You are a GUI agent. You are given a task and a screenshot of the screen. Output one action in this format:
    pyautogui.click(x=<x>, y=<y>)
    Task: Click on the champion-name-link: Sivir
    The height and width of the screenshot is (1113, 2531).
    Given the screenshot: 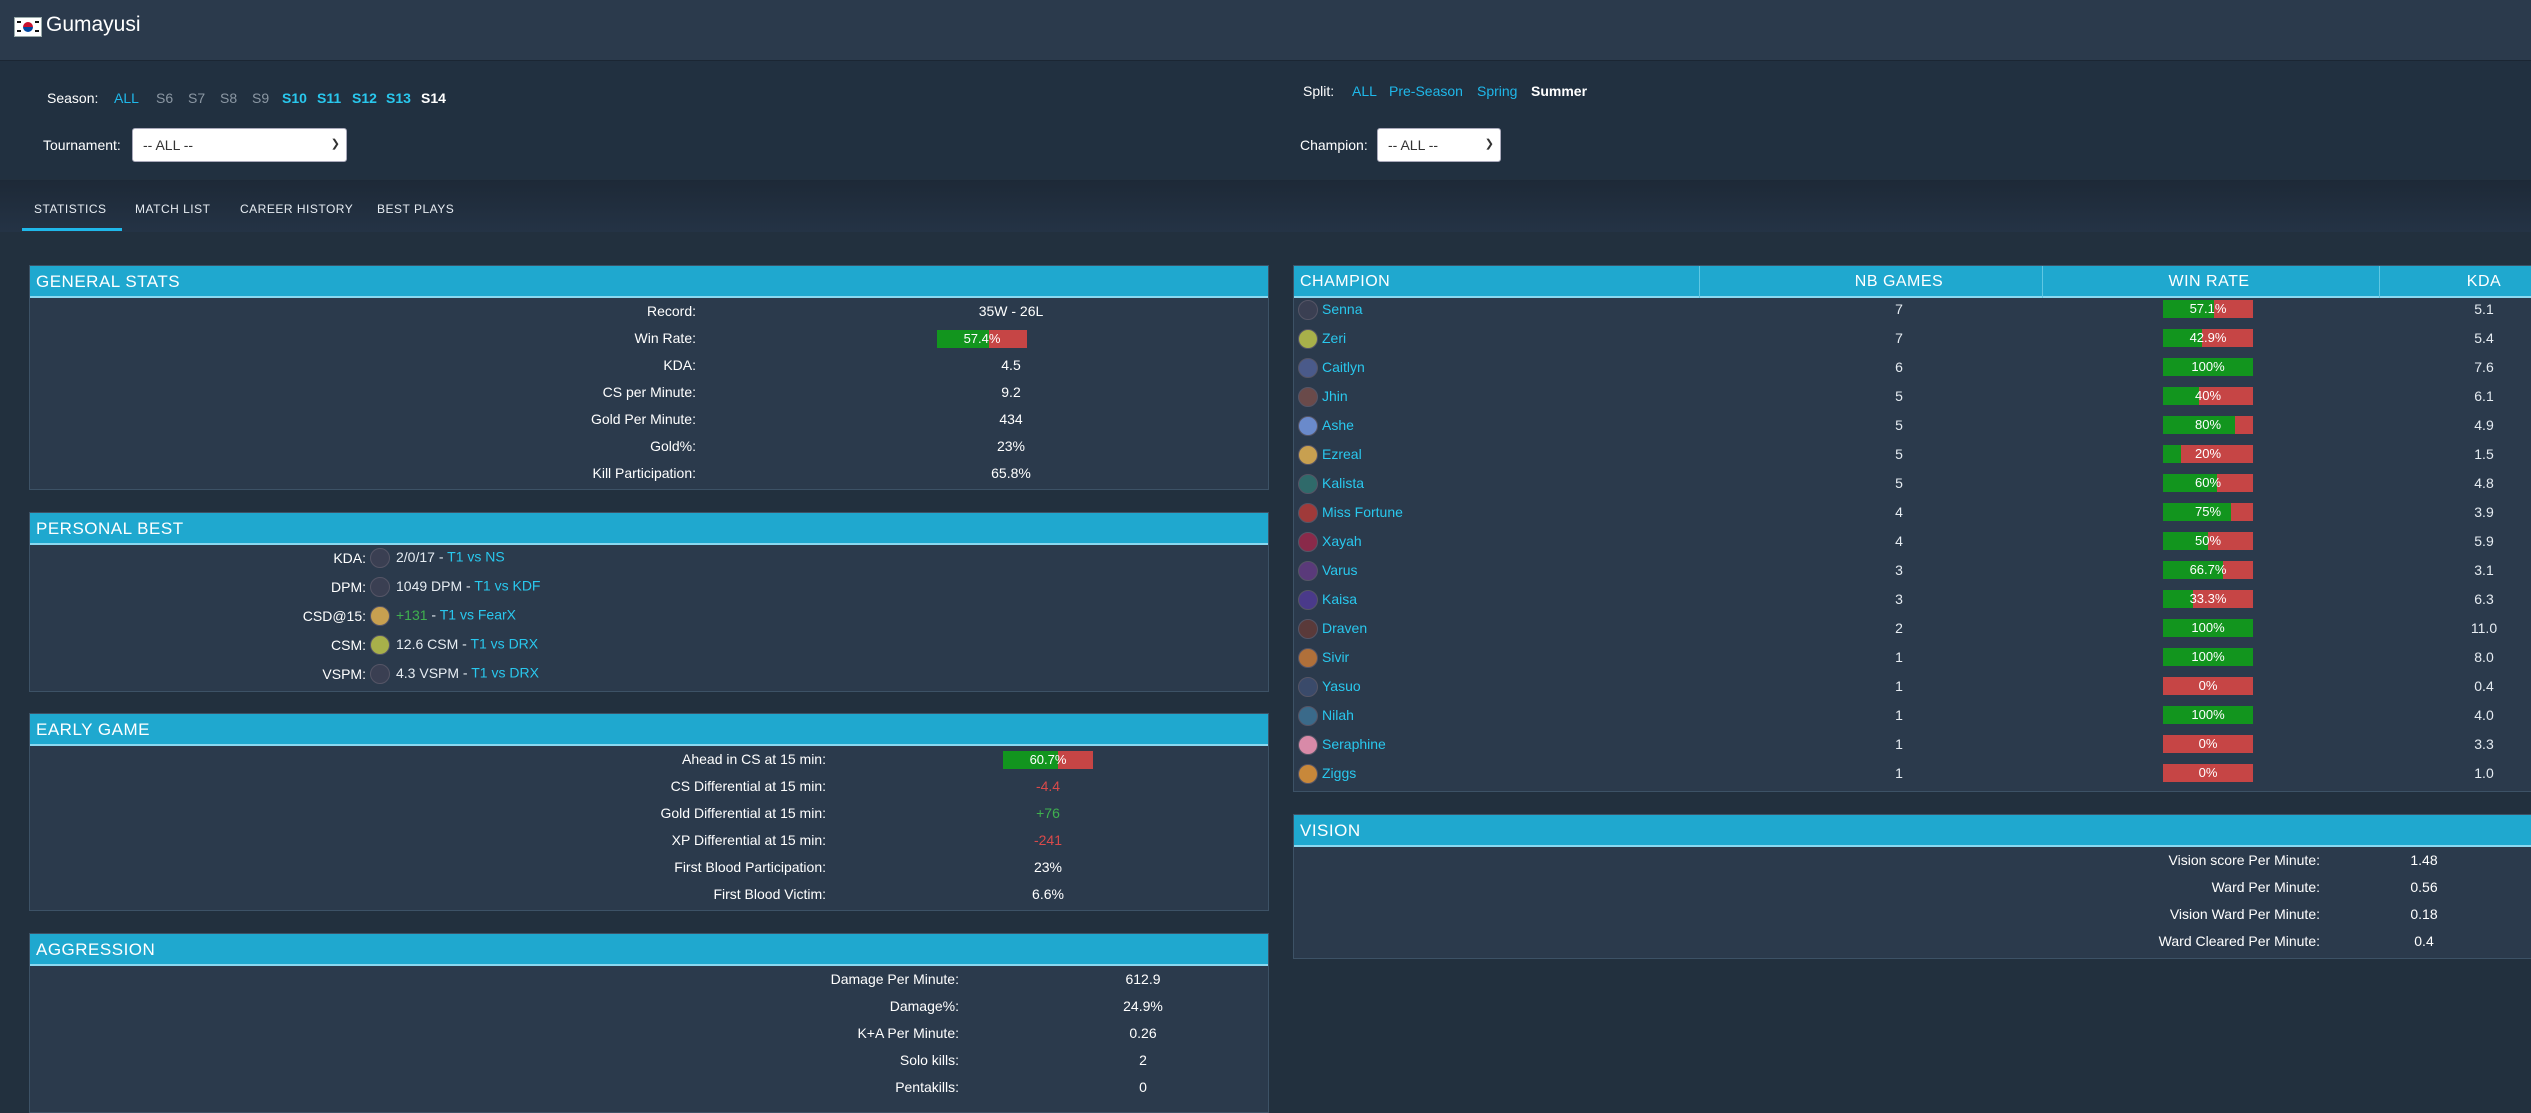 What is the action you would take?
    pyautogui.click(x=1336, y=657)
    